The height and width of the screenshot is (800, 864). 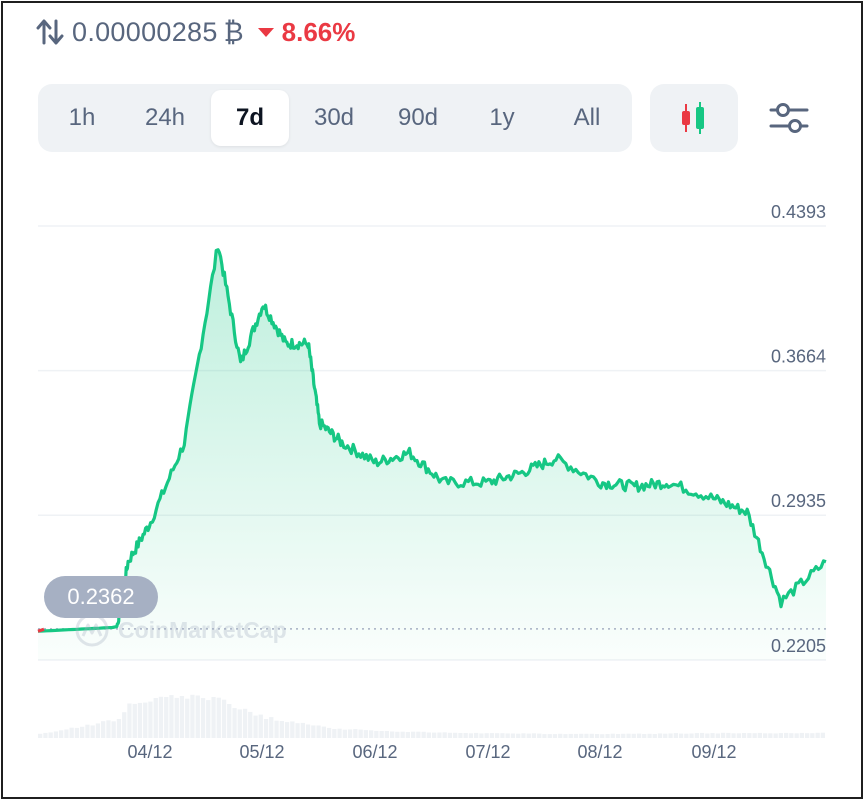 I want to click on sliders-settings-icon, so click(x=789, y=118).